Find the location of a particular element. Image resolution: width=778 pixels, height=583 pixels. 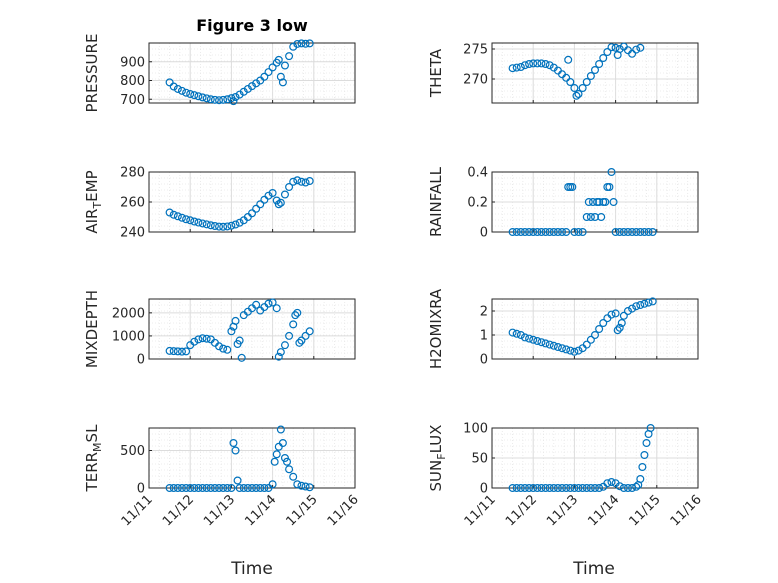

subplot-h2omixra: 0 1 2 H2OMIXRA is located at coordinates (563, 328).